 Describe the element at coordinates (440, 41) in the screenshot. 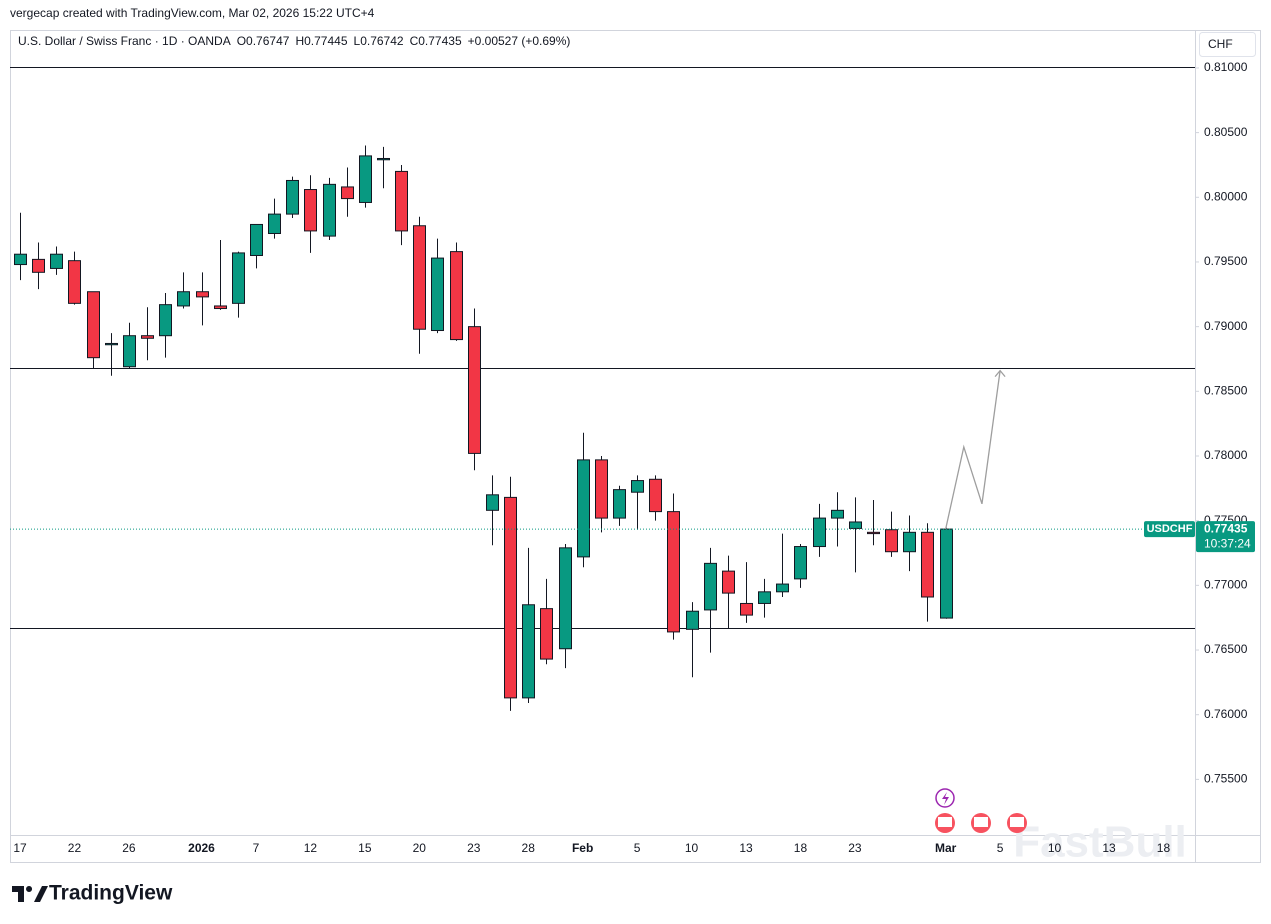

I see `legend-value: 0.77435` at that location.